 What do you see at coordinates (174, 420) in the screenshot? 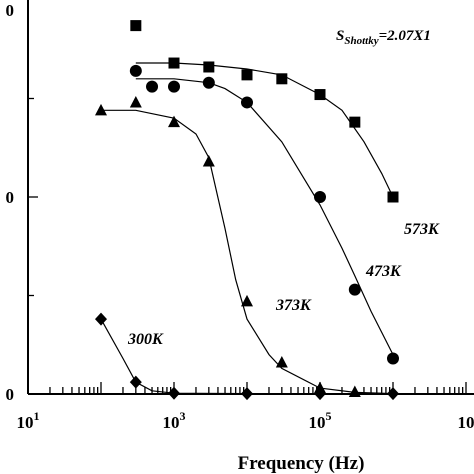
I see `x-tick-label: 10³` at bounding box center [174, 420].